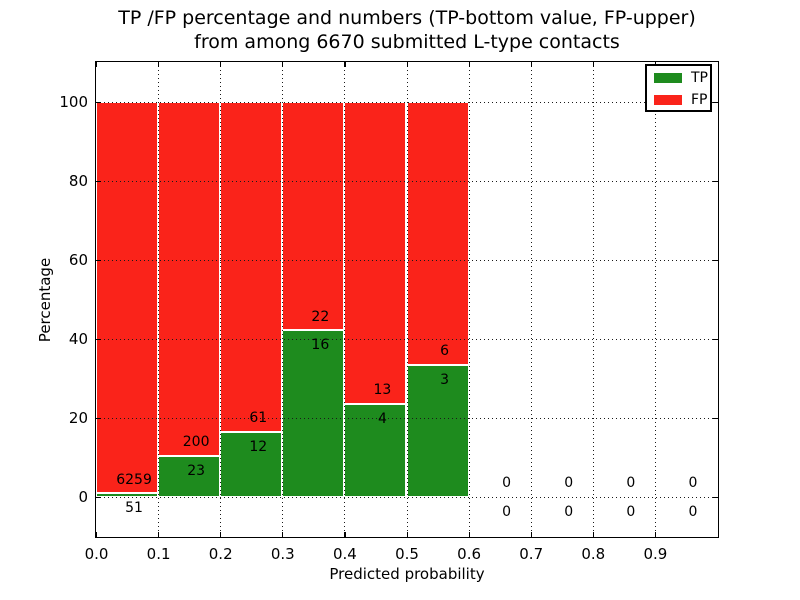 This screenshot has height=600, width=800. Describe the element at coordinates (196, 442) in the screenshot. I see `bar-count-label-fp: 200` at that location.